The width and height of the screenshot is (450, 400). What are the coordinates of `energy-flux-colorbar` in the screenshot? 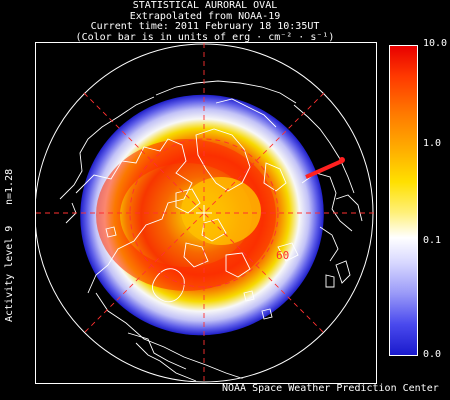 It's located at (403, 200).